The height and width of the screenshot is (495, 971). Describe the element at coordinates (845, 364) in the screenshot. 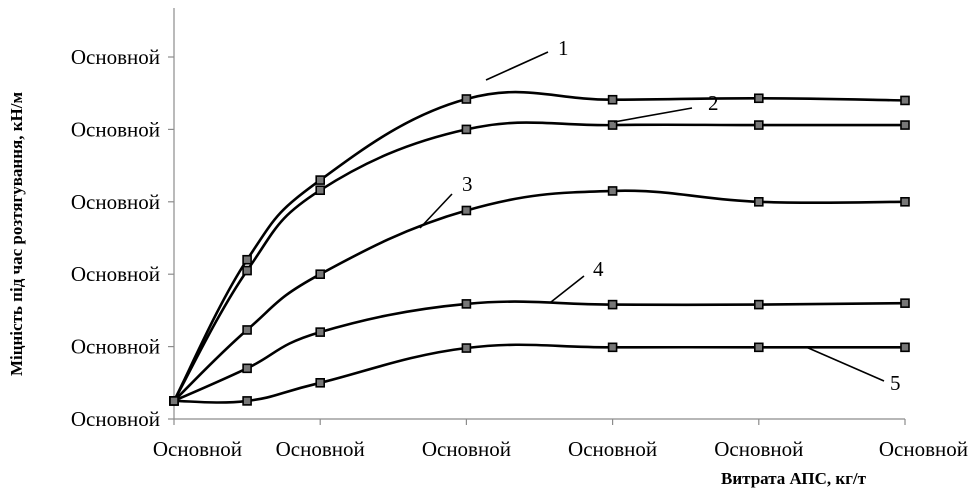

I see `curve-5-leader` at that location.